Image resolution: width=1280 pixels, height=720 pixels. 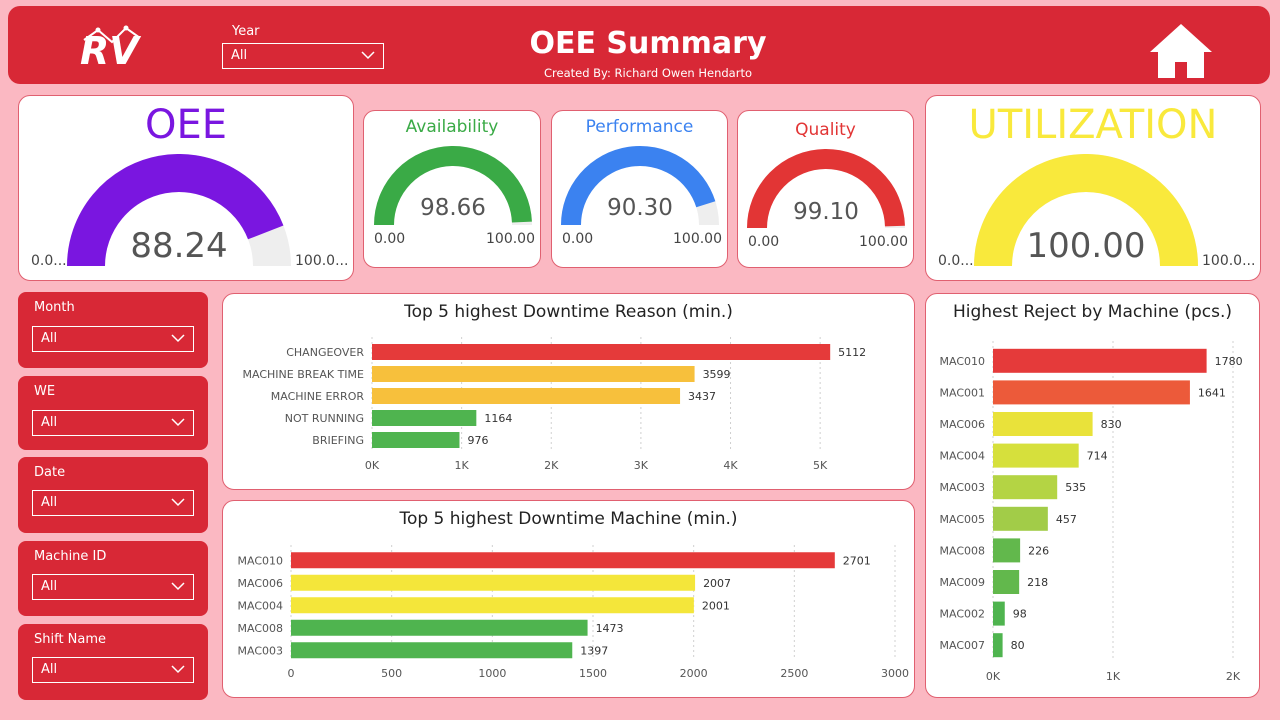 What do you see at coordinates (640, 208) in the screenshot?
I see `performance-value: 90.30` at bounding box center [640, 208].